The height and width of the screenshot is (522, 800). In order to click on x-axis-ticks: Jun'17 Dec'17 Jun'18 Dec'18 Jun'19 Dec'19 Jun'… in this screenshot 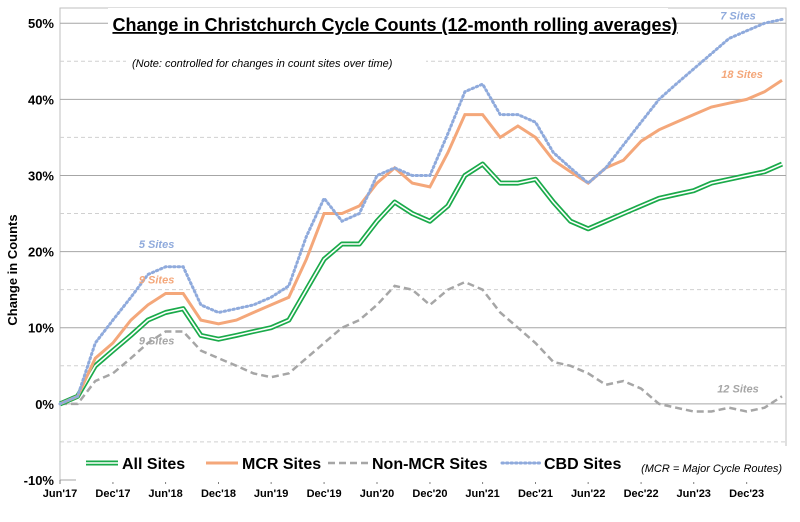, I will do `click(403, 490)`.